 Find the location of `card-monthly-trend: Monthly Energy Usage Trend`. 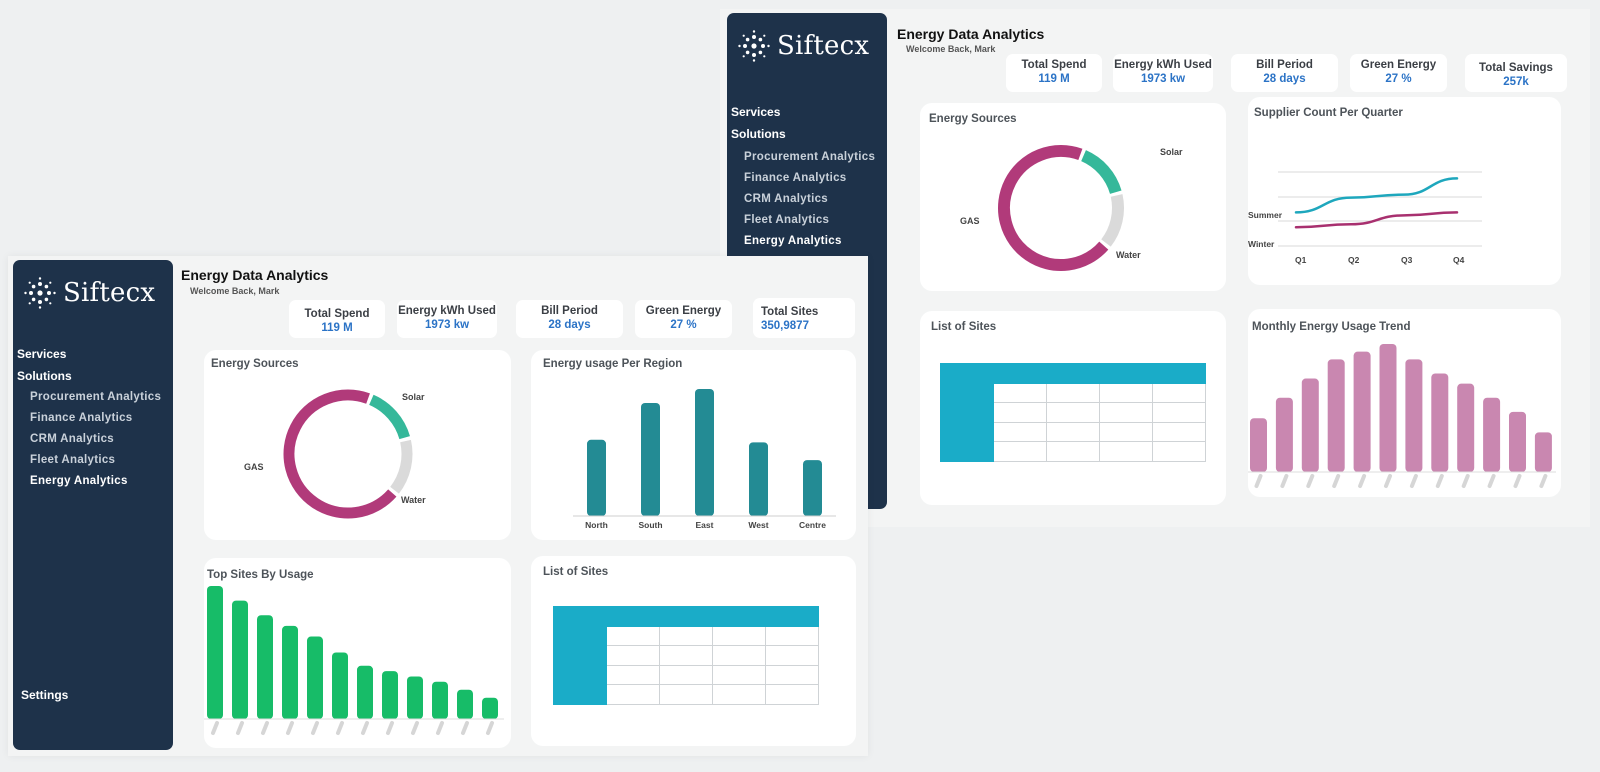

card-monthly-trend: Monthly Energy Usage Trend is located at coordinates (1404, 403).